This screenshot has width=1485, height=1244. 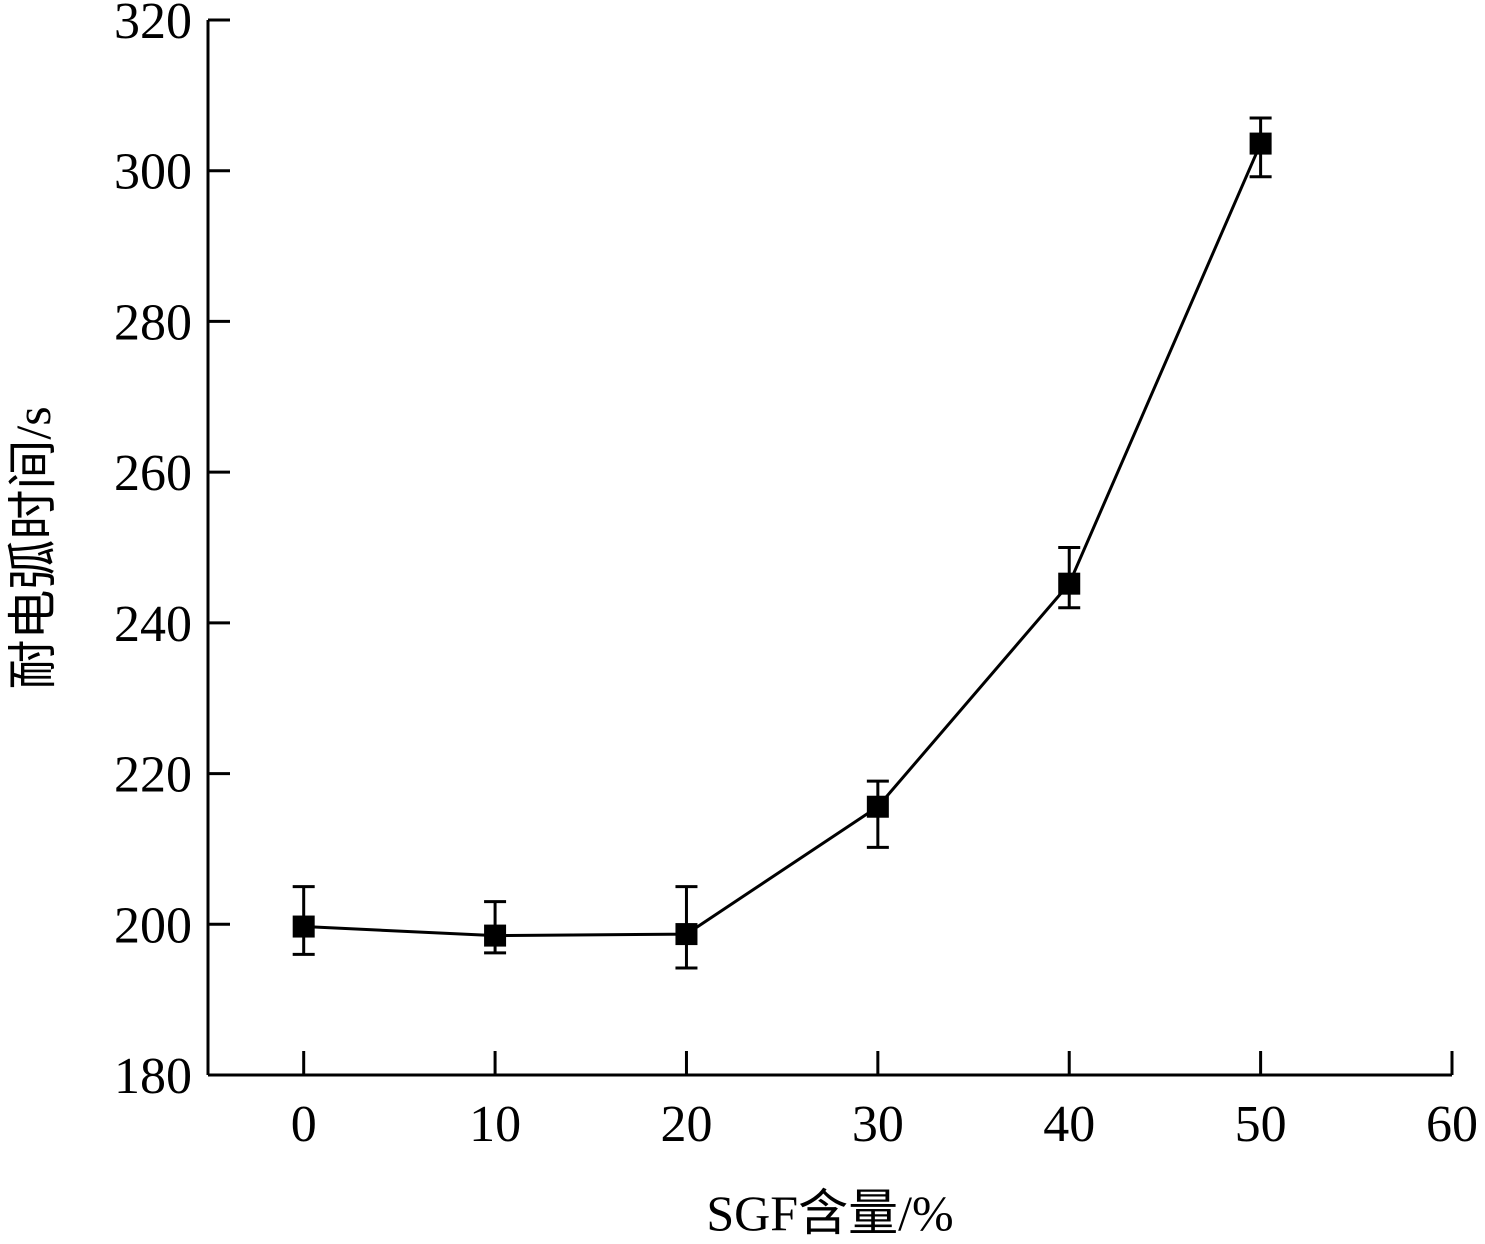 What do you see at coordinates (153, 775) in the screenshot?
I see `y-tick-label: 220` at bounding box center [153, 775].